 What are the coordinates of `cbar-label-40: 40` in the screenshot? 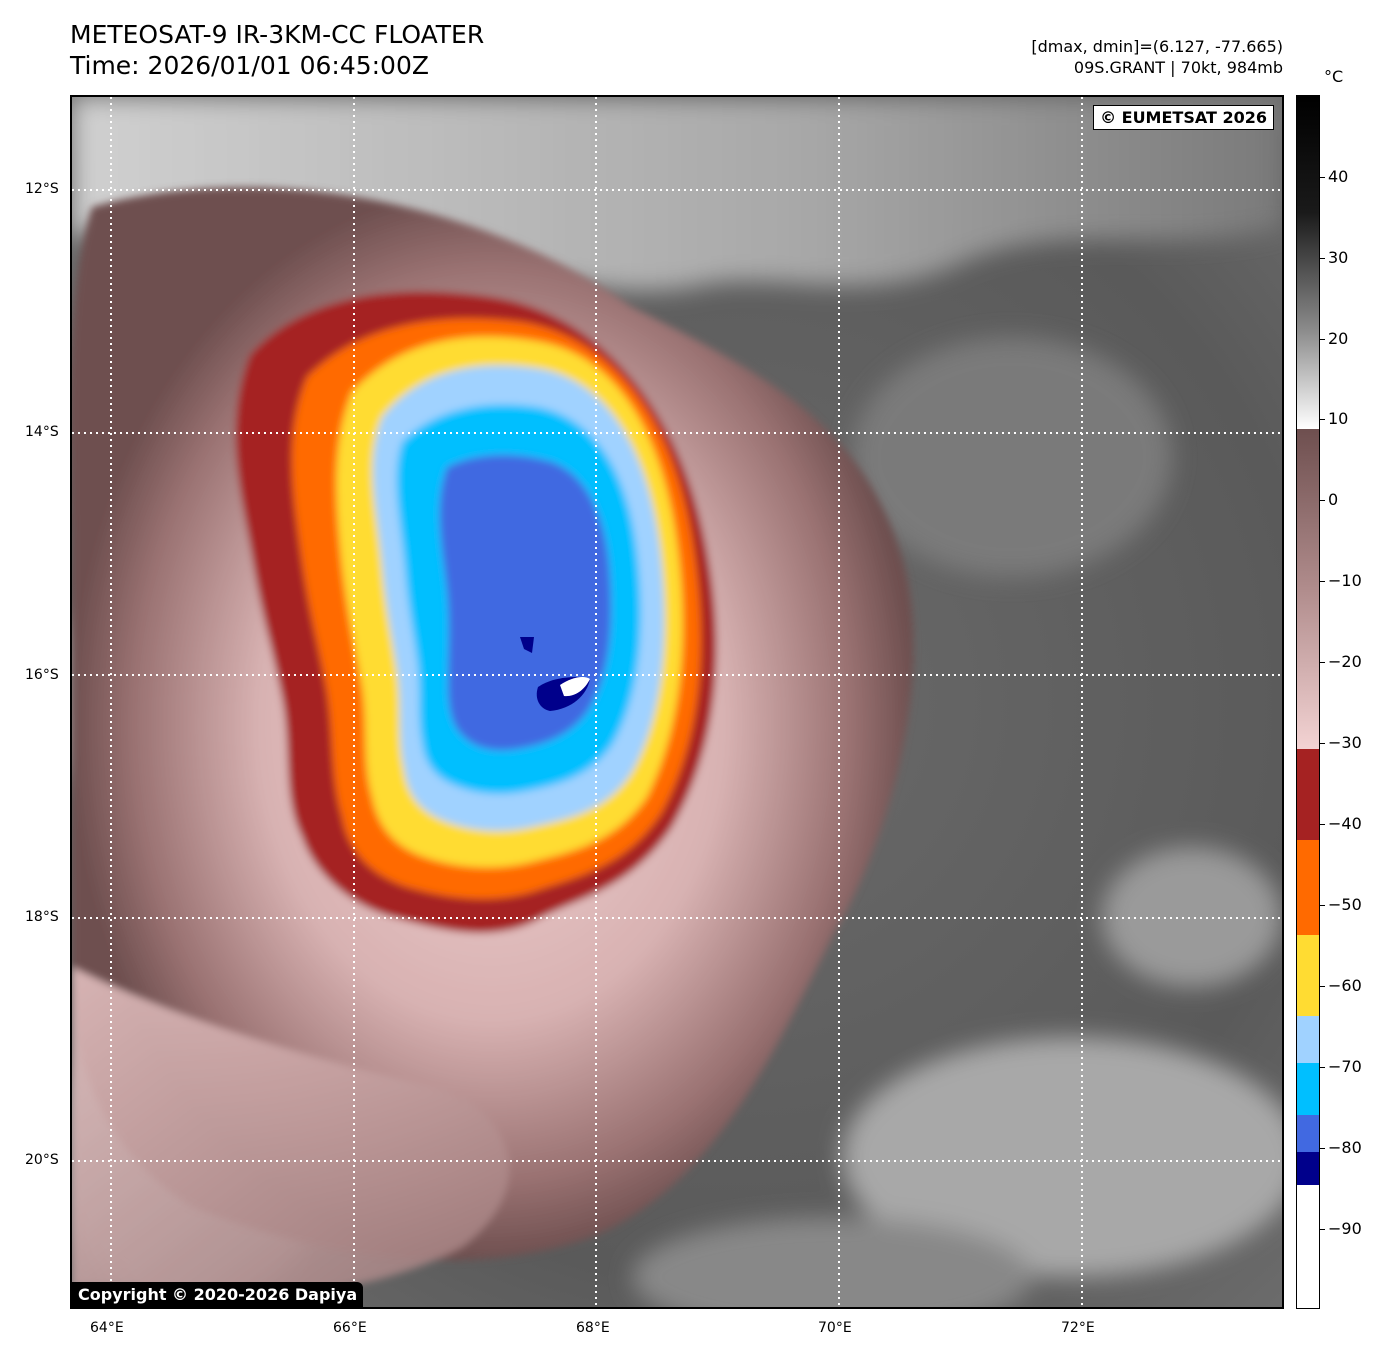 It's located at (1338, 176).